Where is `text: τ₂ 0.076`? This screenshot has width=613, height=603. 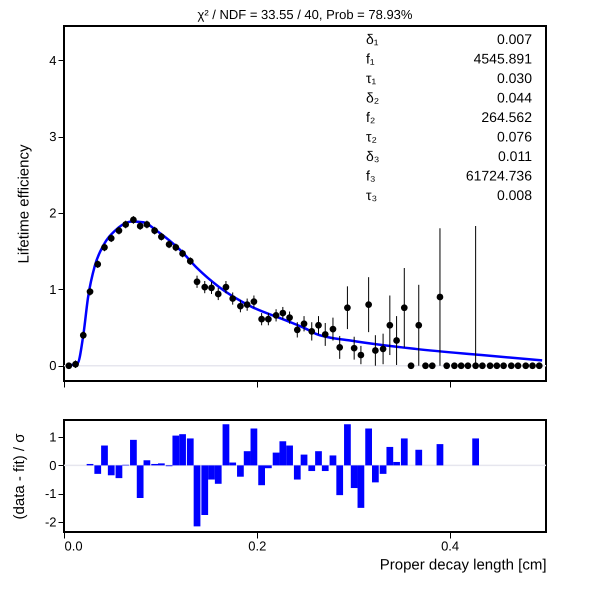 text: τ₂ 0.076 is located at coordinates (449, 136).